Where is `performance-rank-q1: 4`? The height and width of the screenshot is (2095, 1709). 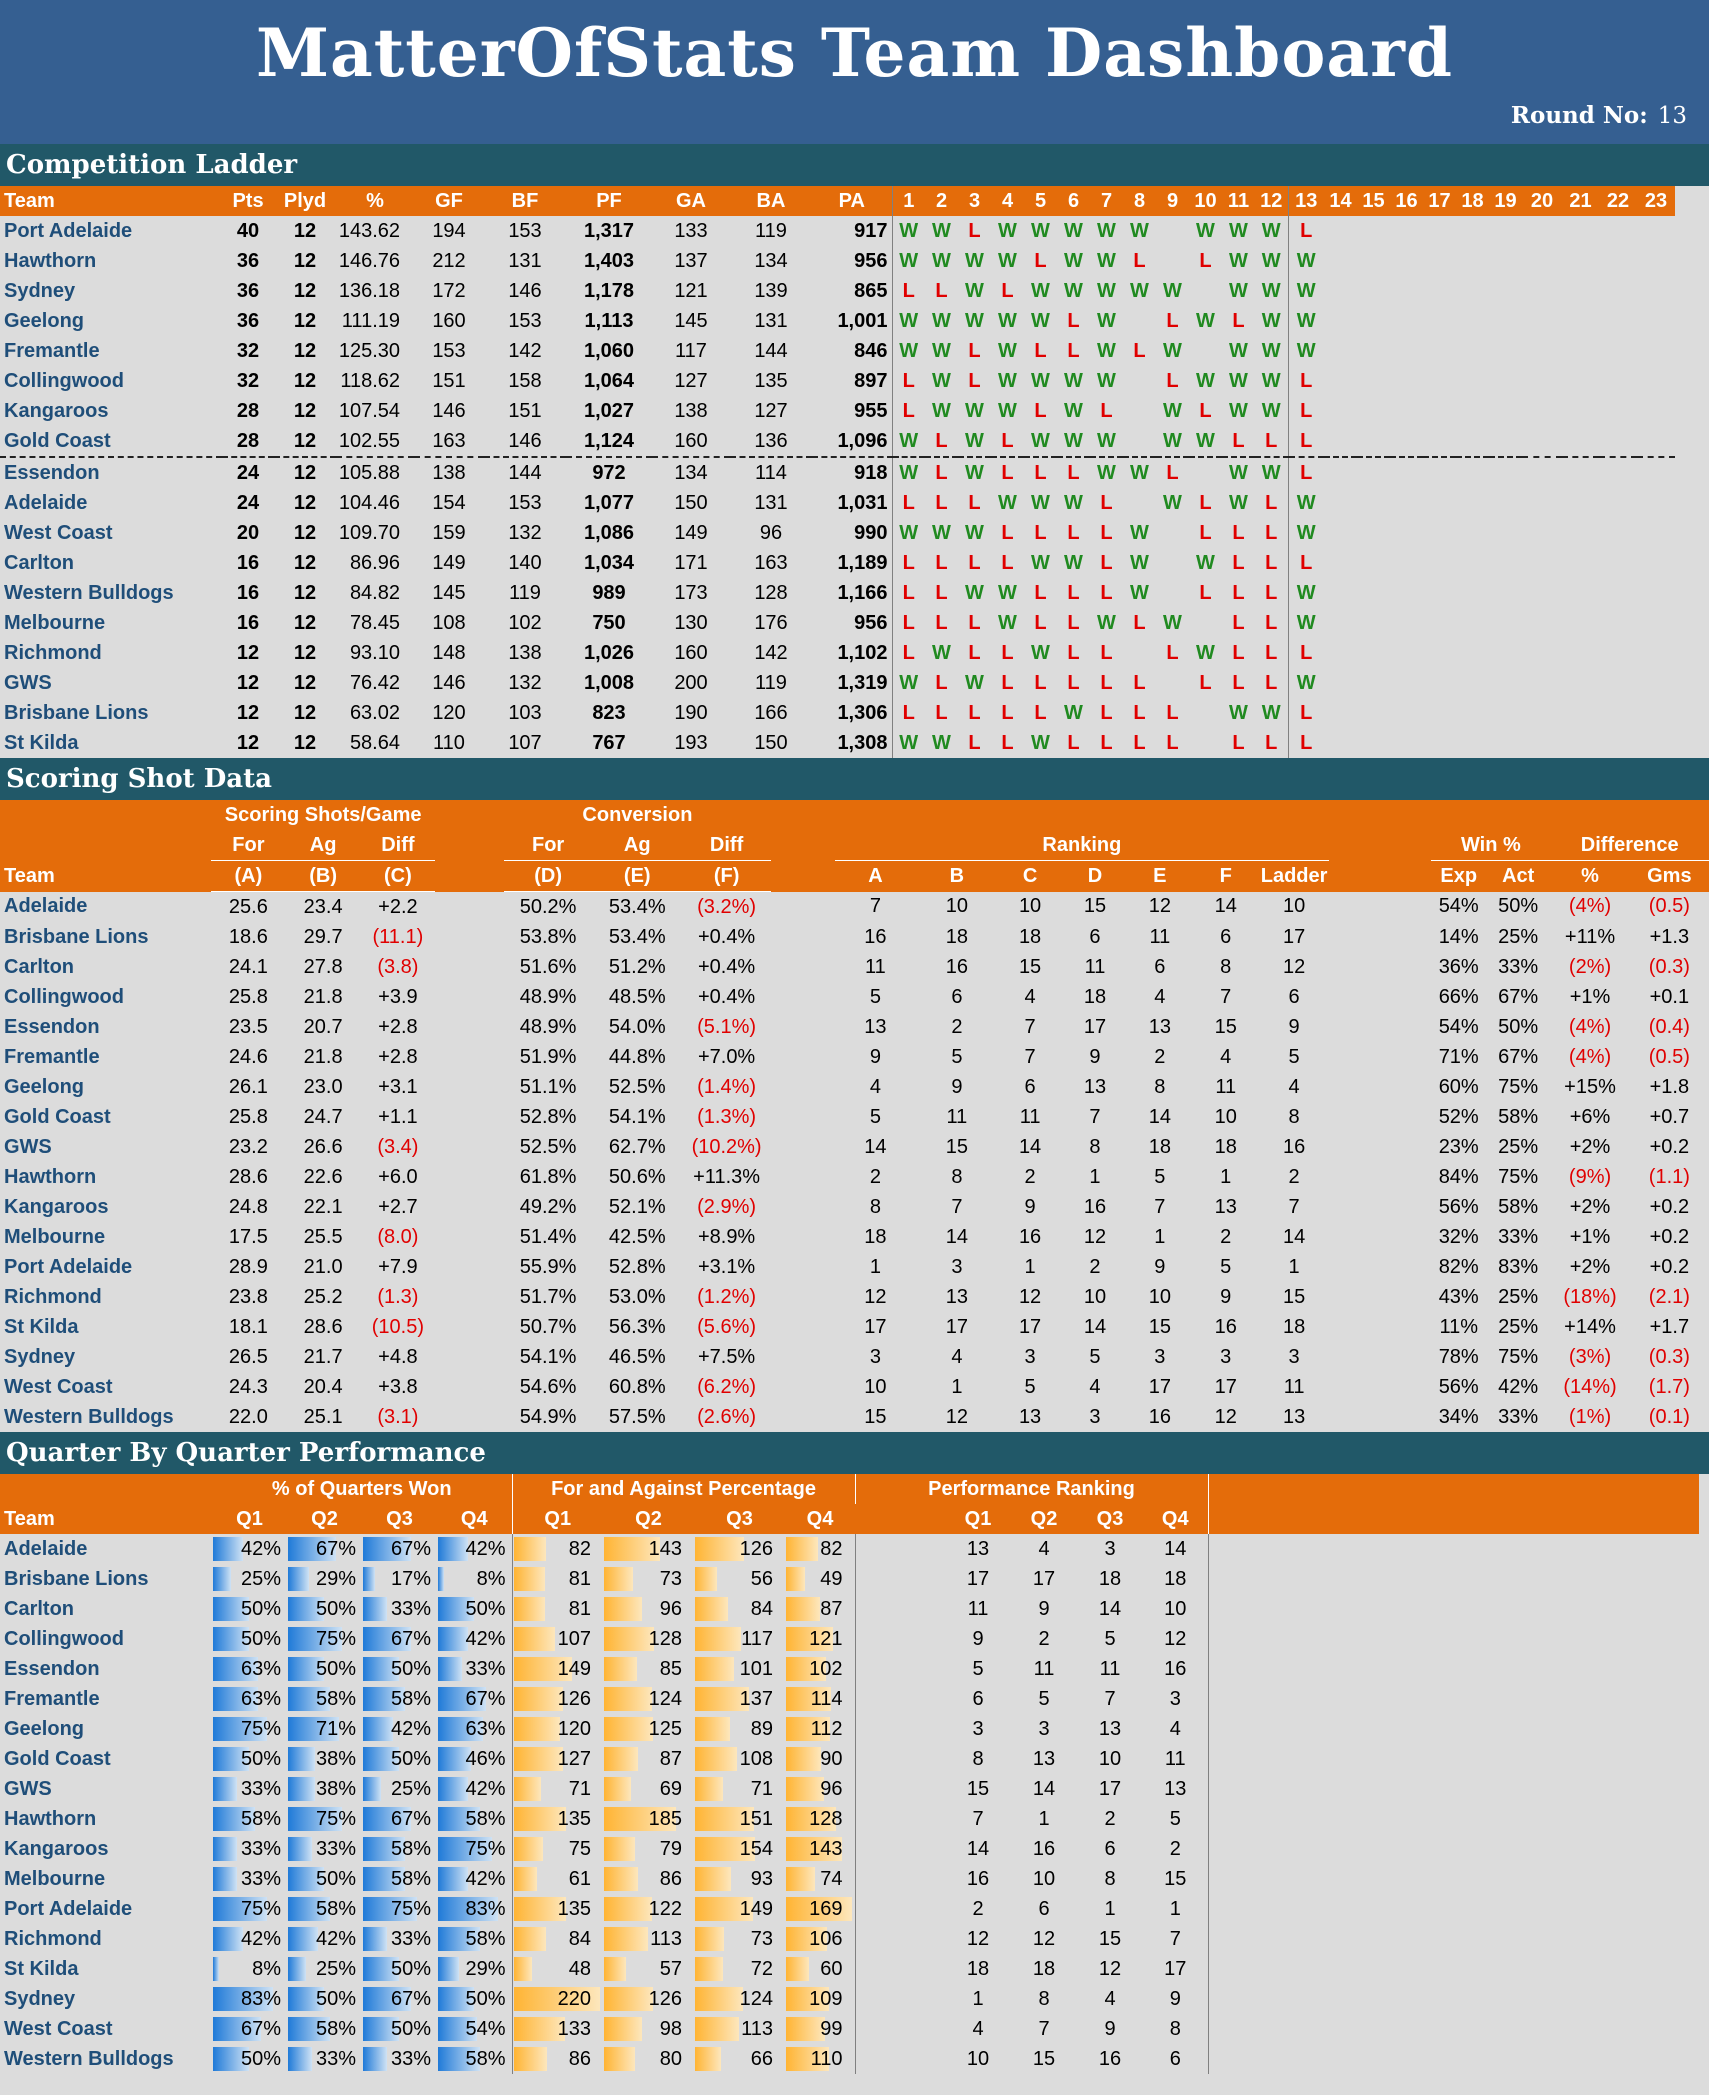
performance-rank-q1: 4 is located at coordinates (978, 2028).